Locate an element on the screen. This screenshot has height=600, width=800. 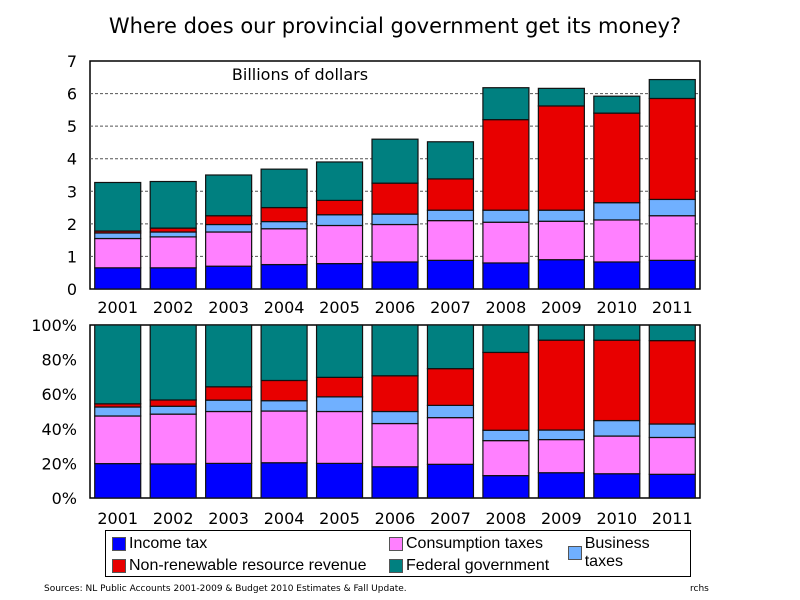
legend-label: Business taxes is located at coordinates (617, 552).